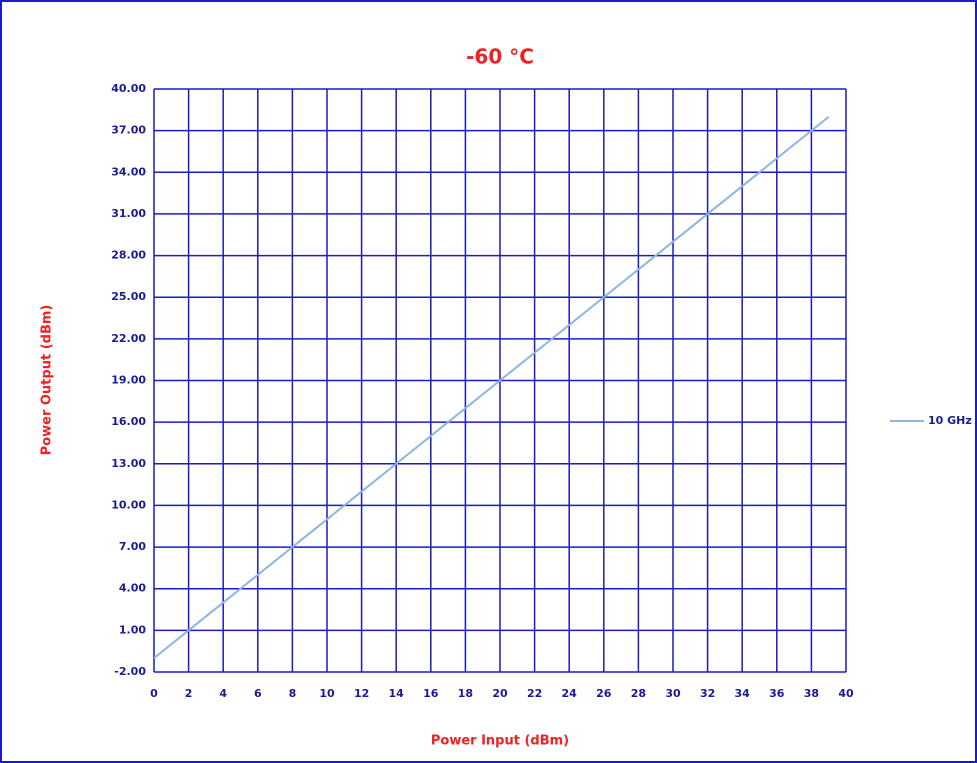 The width and height of the screenshot is (977, 763). I want to click on y-tick-label: 16.00, so click(128, 421).